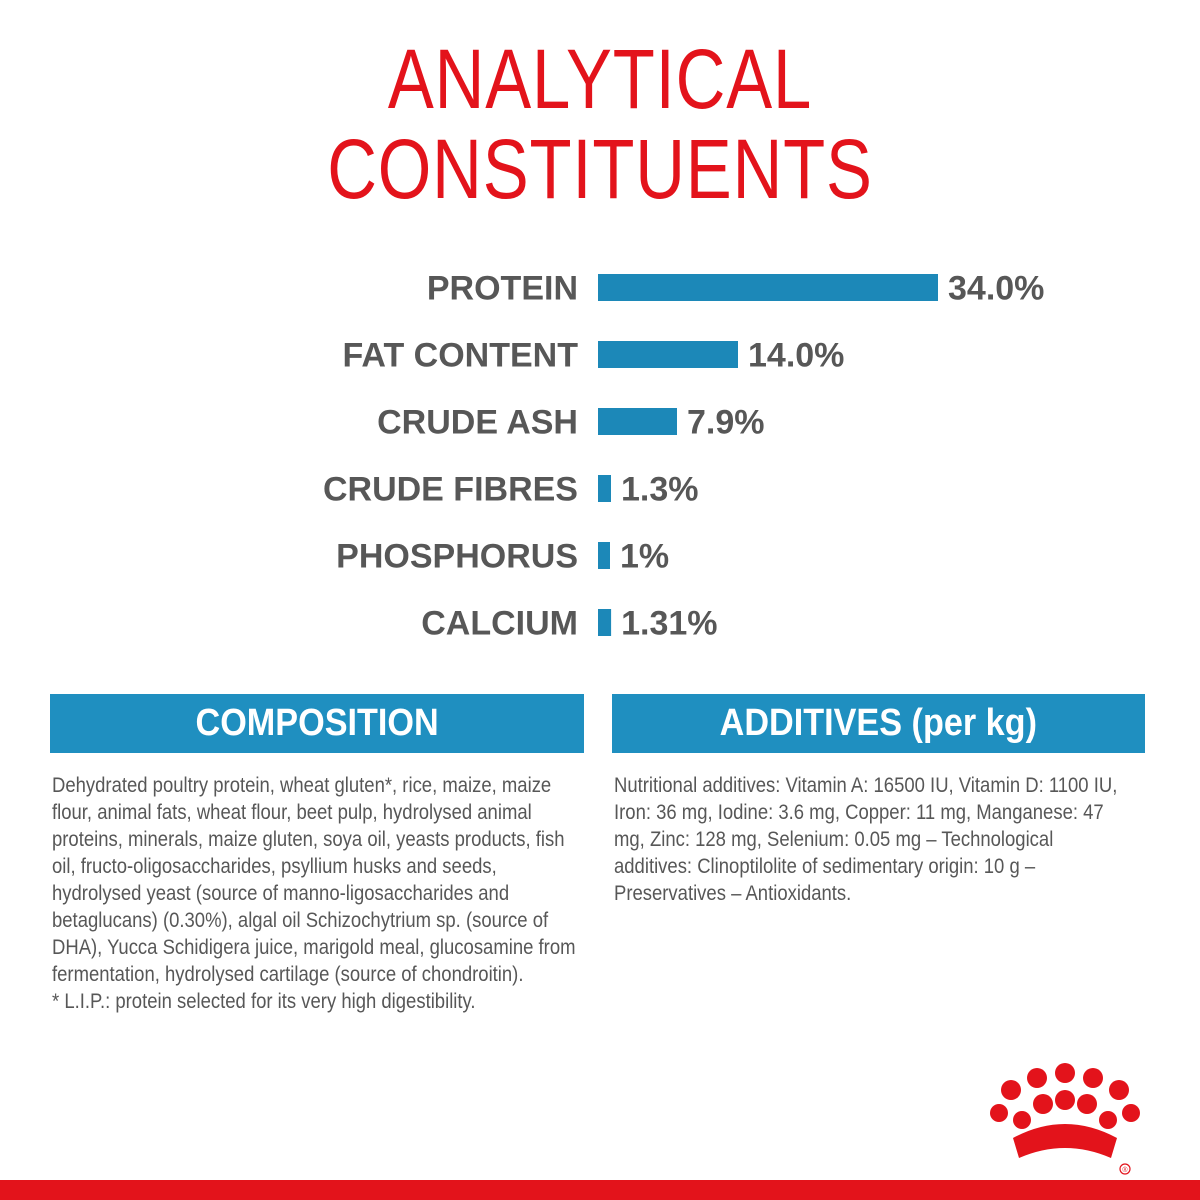  What do you see at coordinates (502, 289) in the screenshot?
I see `bar-label: PROTEIN` at bounding box center [502, 289].